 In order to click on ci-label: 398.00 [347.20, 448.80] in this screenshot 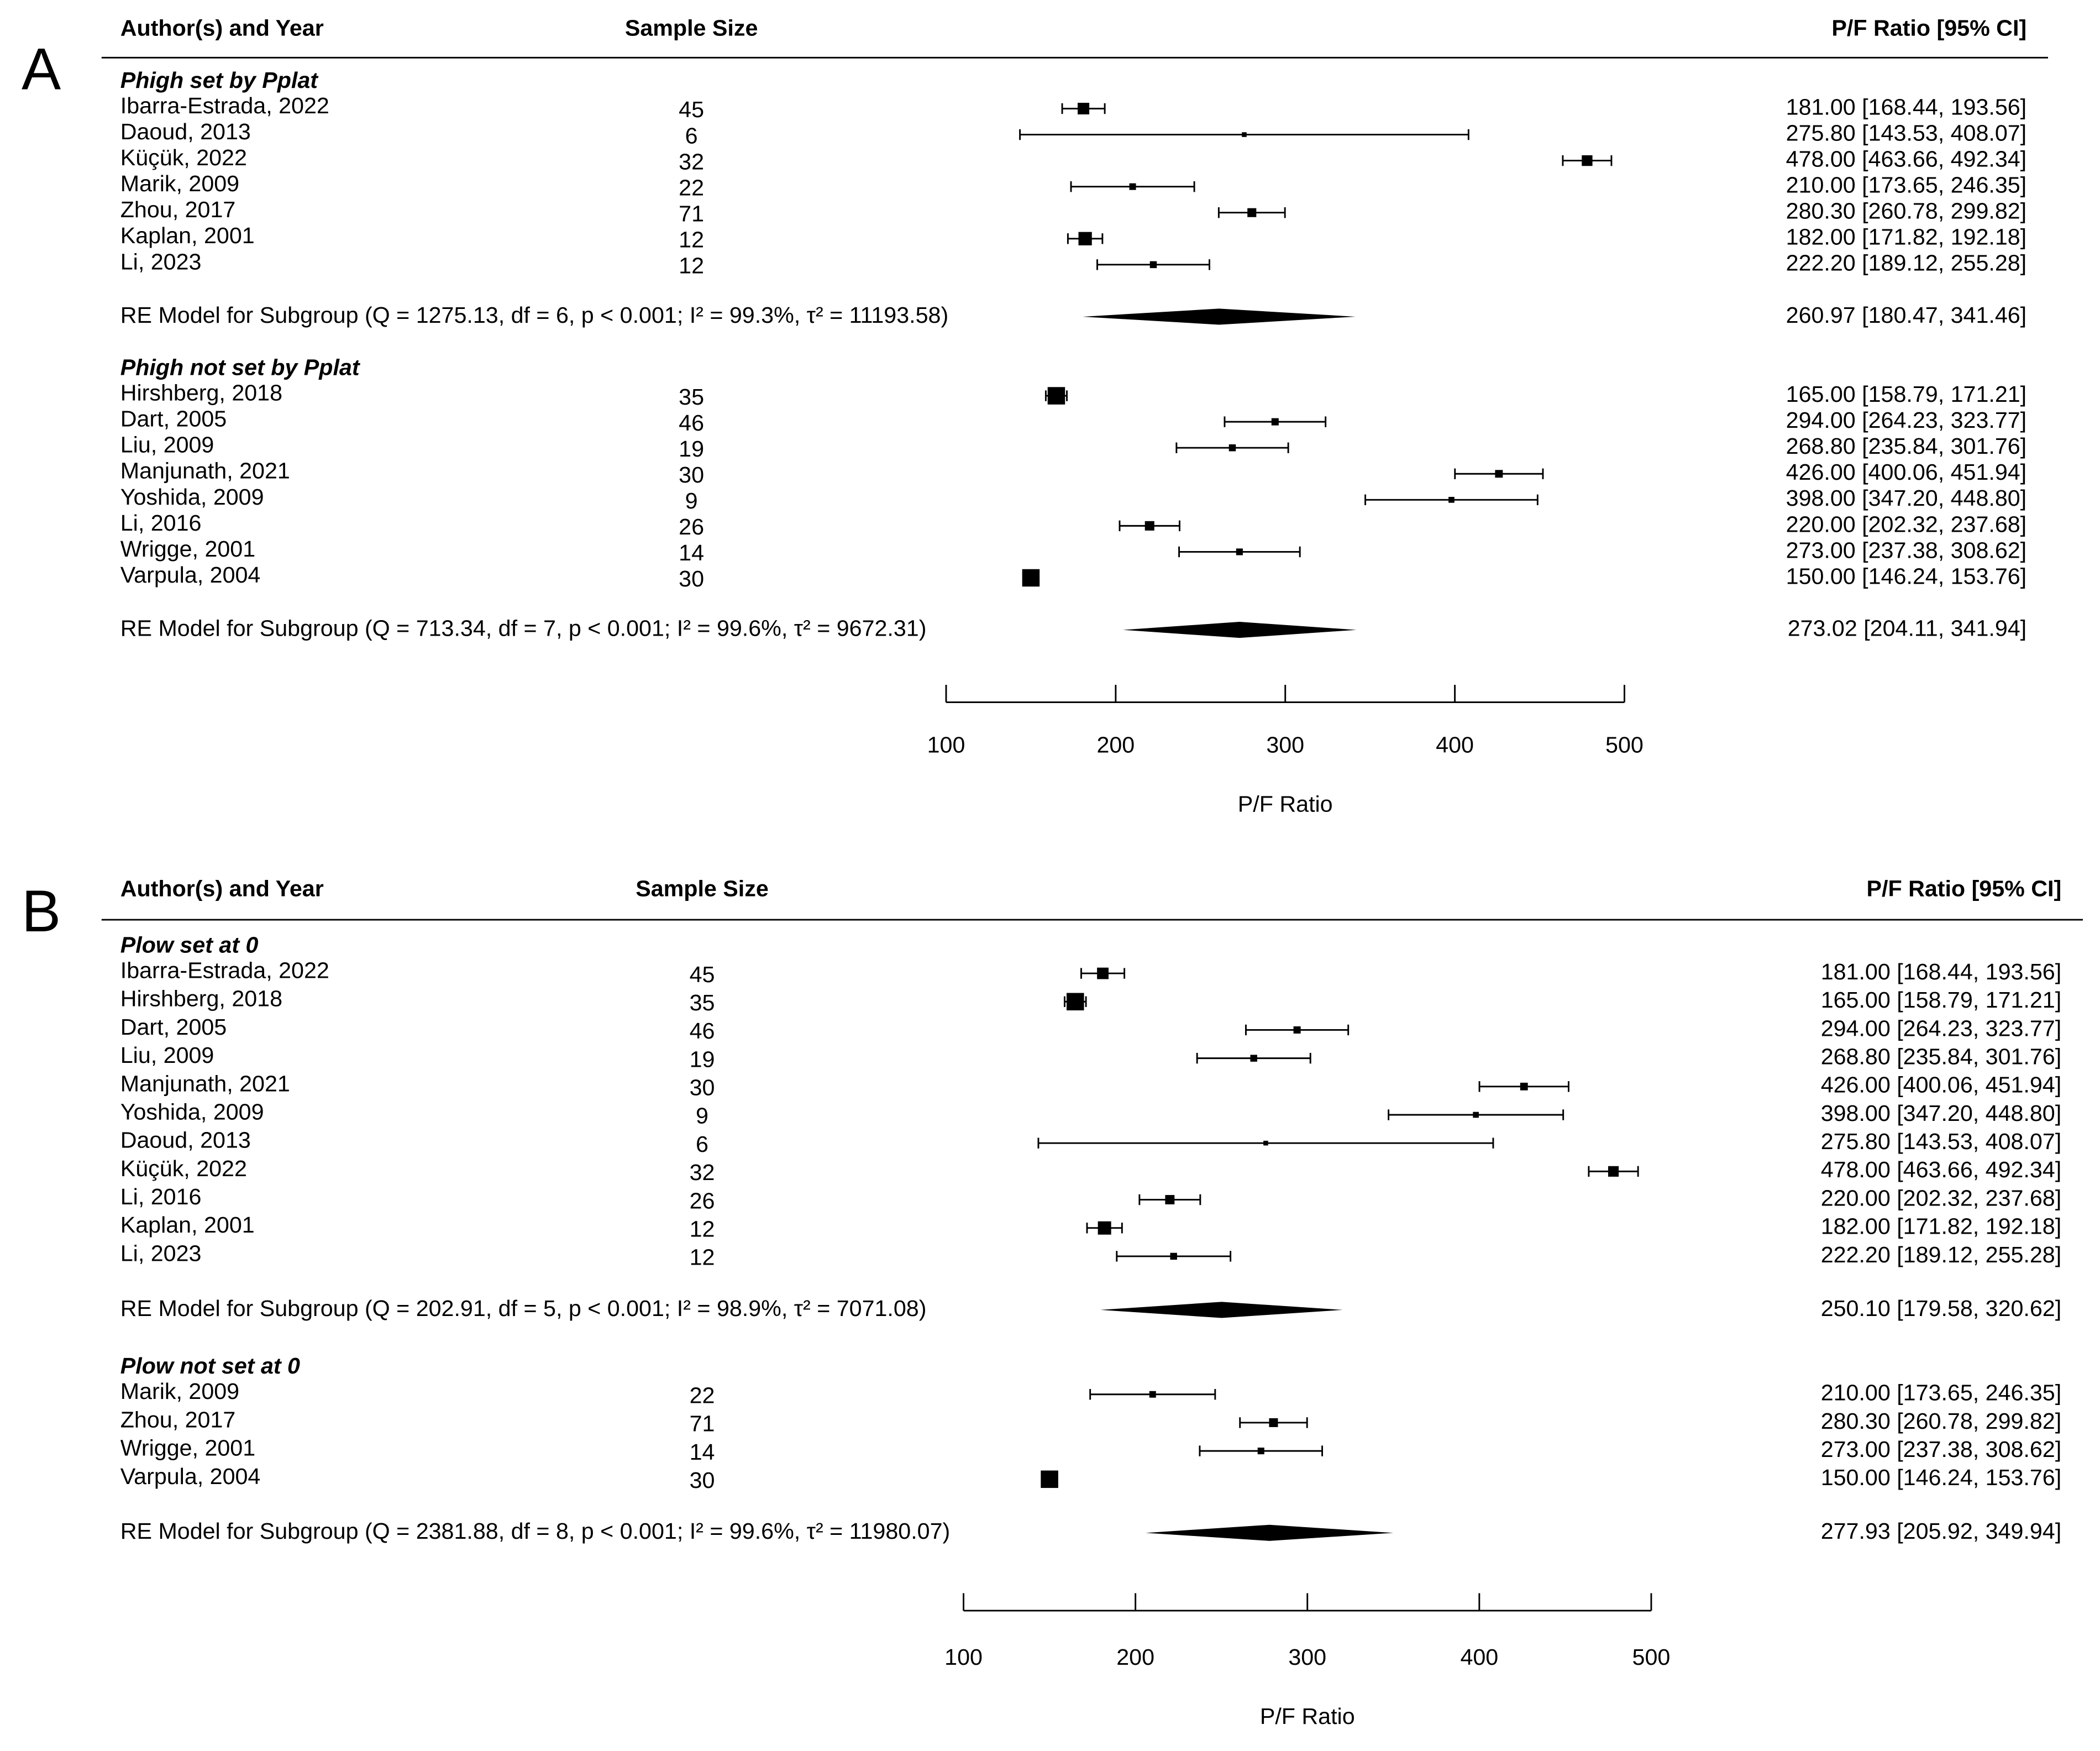, I will do `click(1906, 498)`.